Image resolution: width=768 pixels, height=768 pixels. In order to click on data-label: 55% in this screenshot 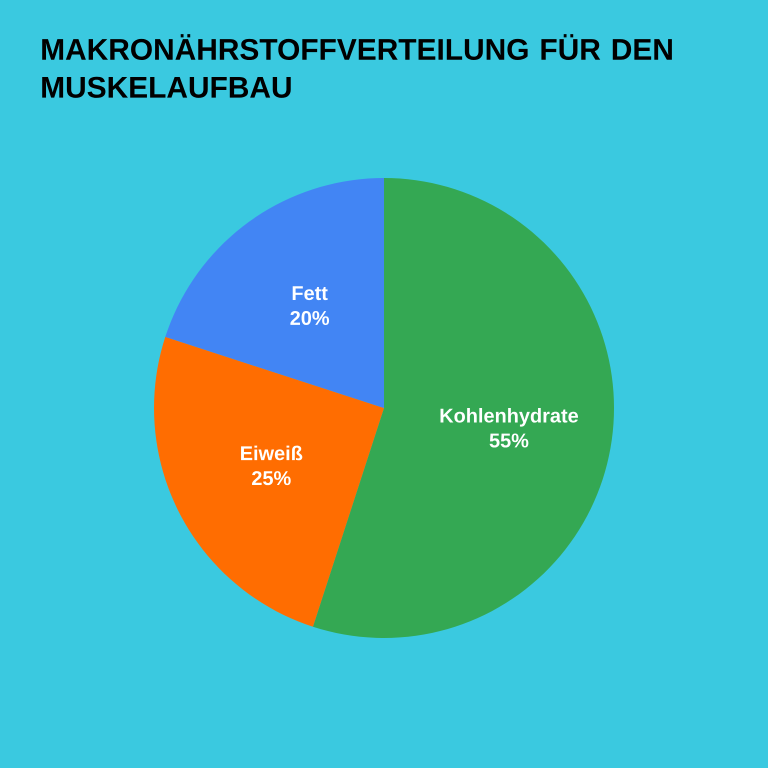, I will do `click(509, 440)`.